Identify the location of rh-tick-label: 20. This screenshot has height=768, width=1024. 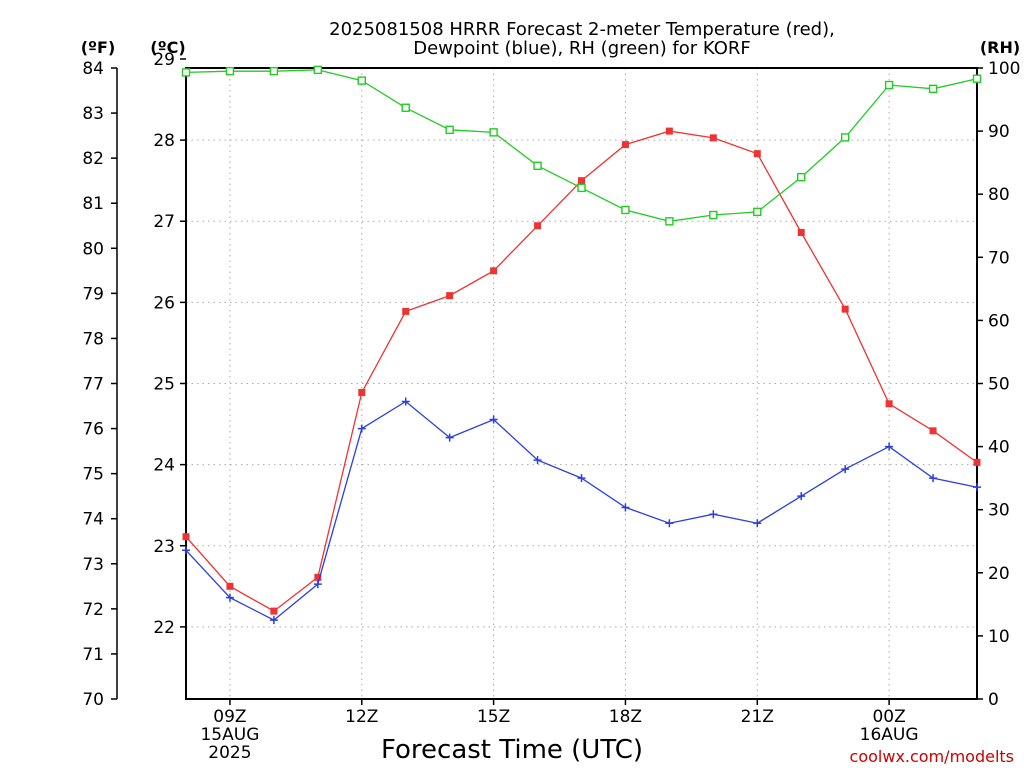
(999, 574).